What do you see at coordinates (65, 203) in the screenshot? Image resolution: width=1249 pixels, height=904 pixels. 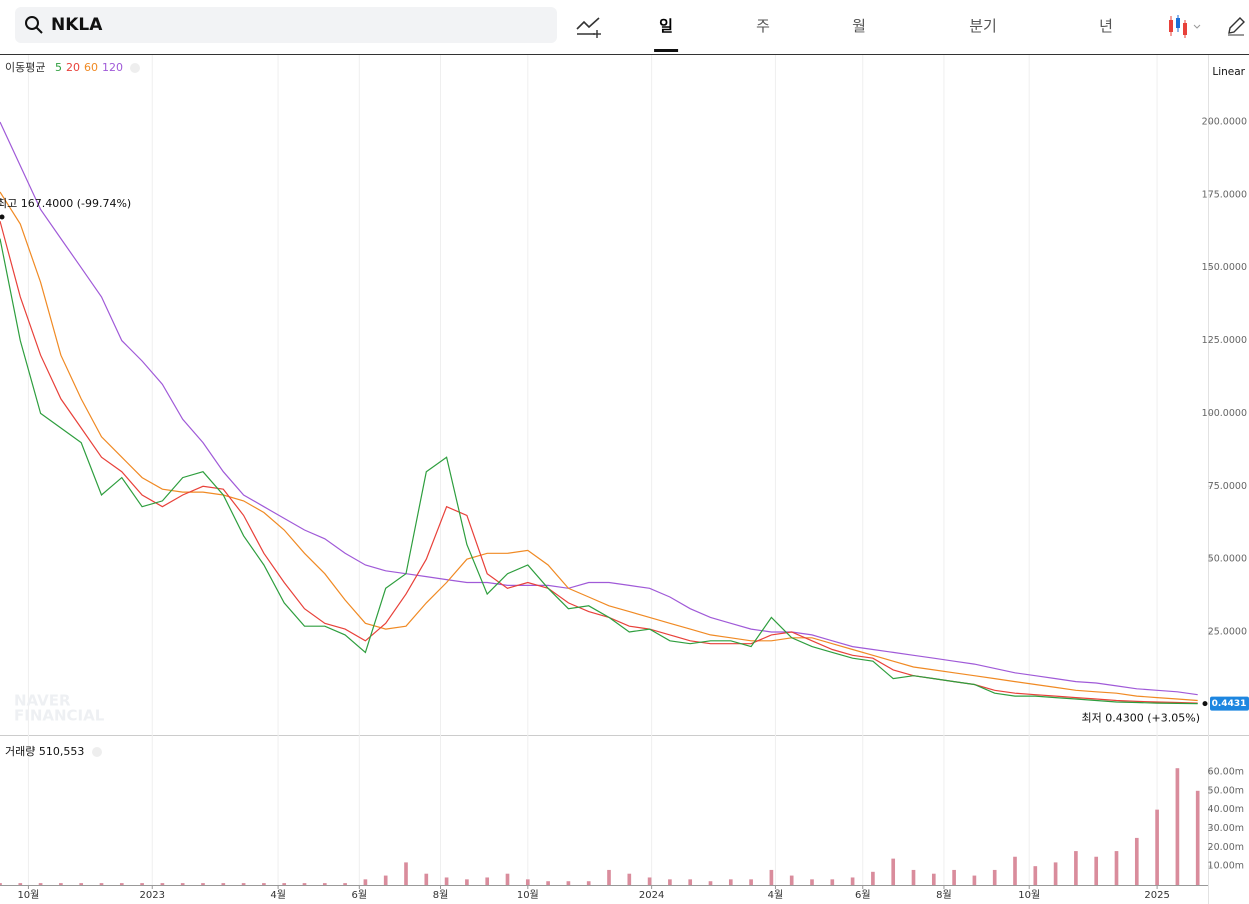 I see `high-label: 최고 167.4000 (-99.74%)` at bounding box center [65, 203].